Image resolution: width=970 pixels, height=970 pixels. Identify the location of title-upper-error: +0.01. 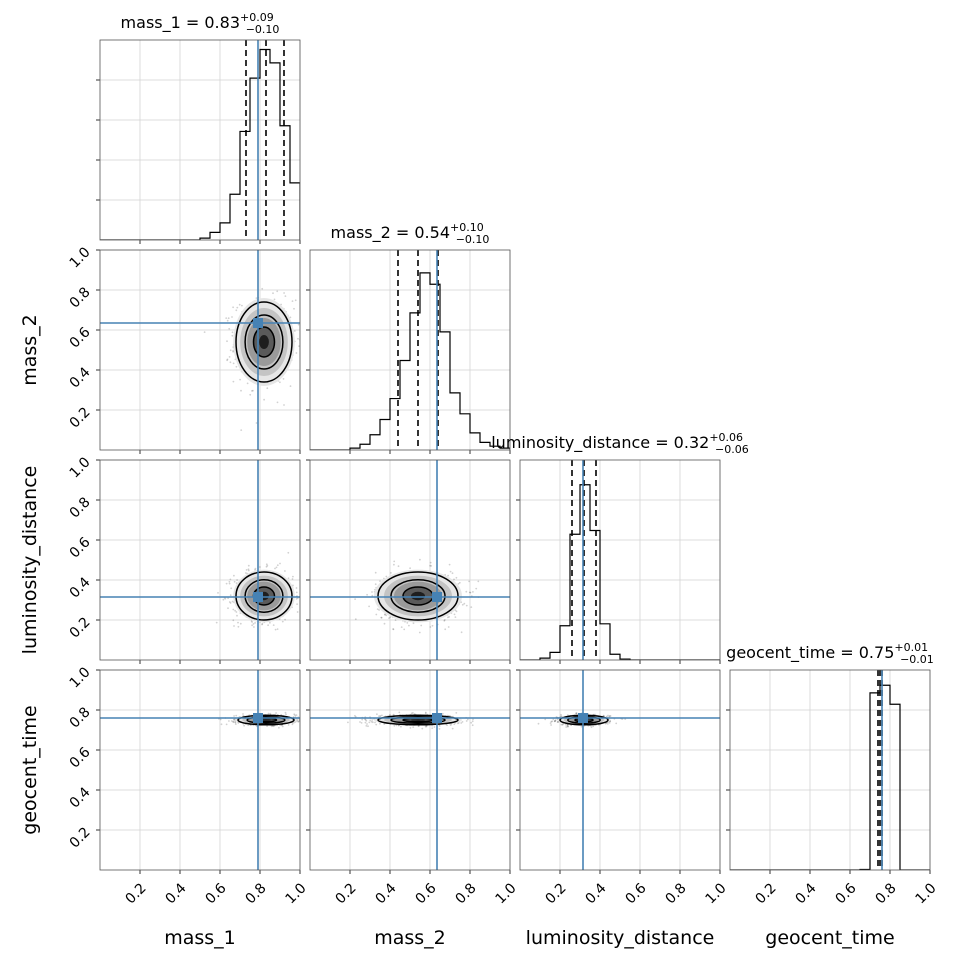
(911, 647).